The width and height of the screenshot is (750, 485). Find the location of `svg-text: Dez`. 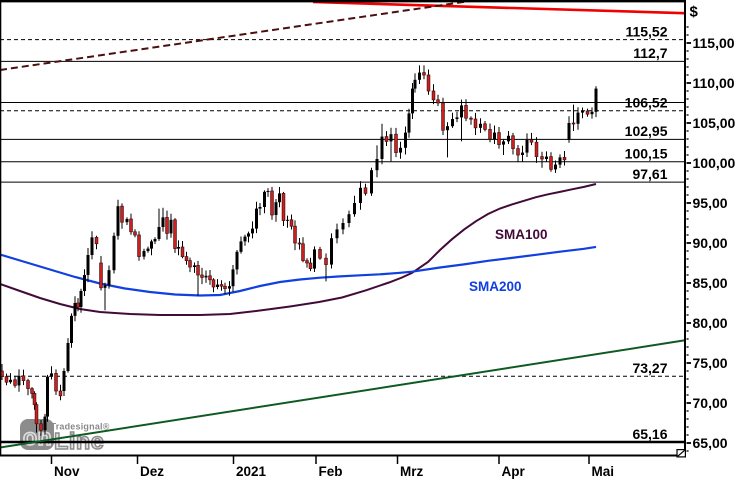

svg-text: Dez is located at coordinates (152, 471).